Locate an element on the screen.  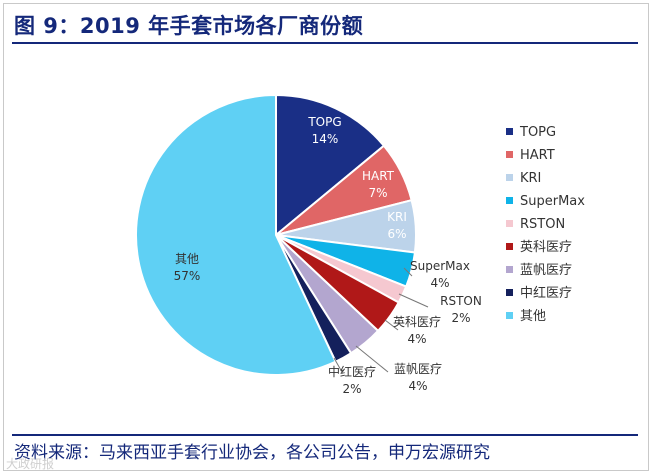
slice-value-label: 7% is located at coordinates (377, 193).